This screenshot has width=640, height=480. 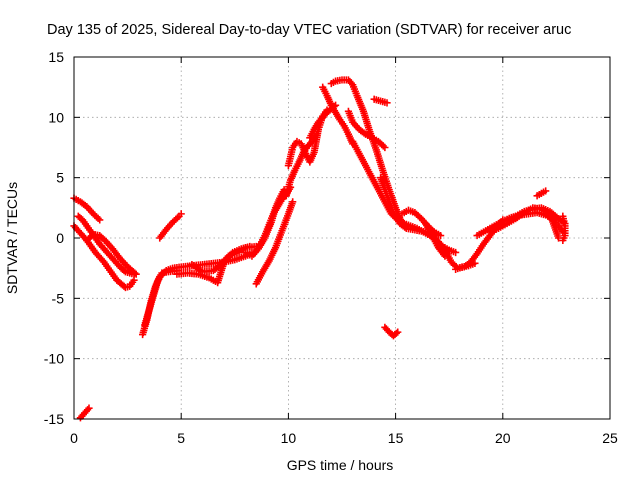 I want to click on series-t31, so click(x=564, y=228).